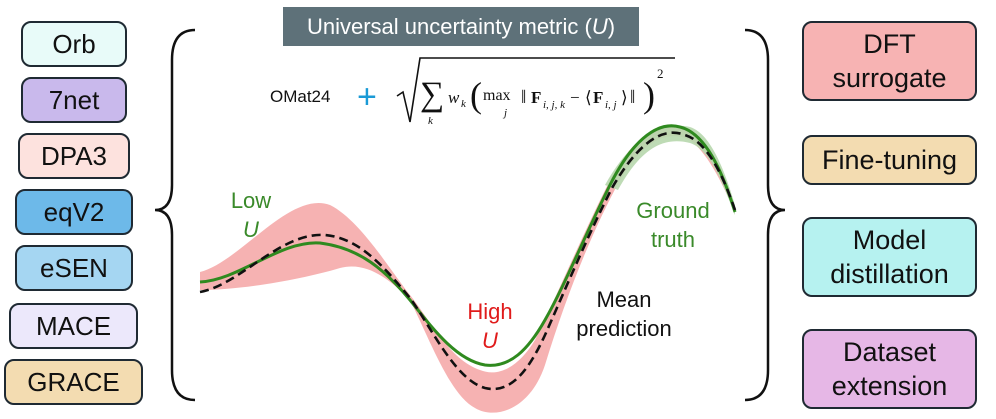  Describe the element at coordinates (889, 369) in the screenshot. I see `app-box-dataset-extension: Dataset extension` at that location.